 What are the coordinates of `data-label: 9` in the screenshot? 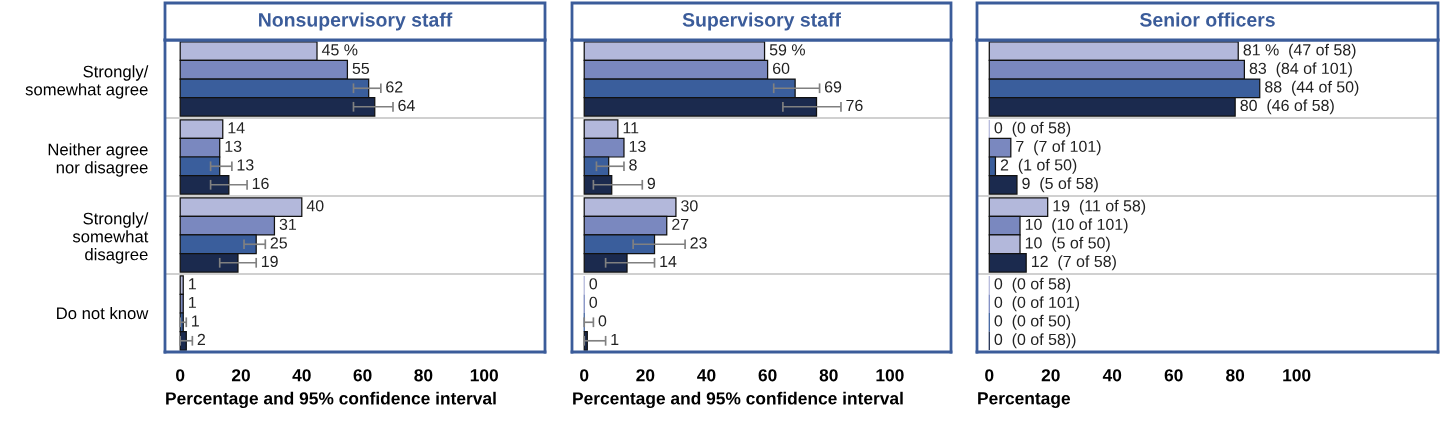 It's located at (651, 183).